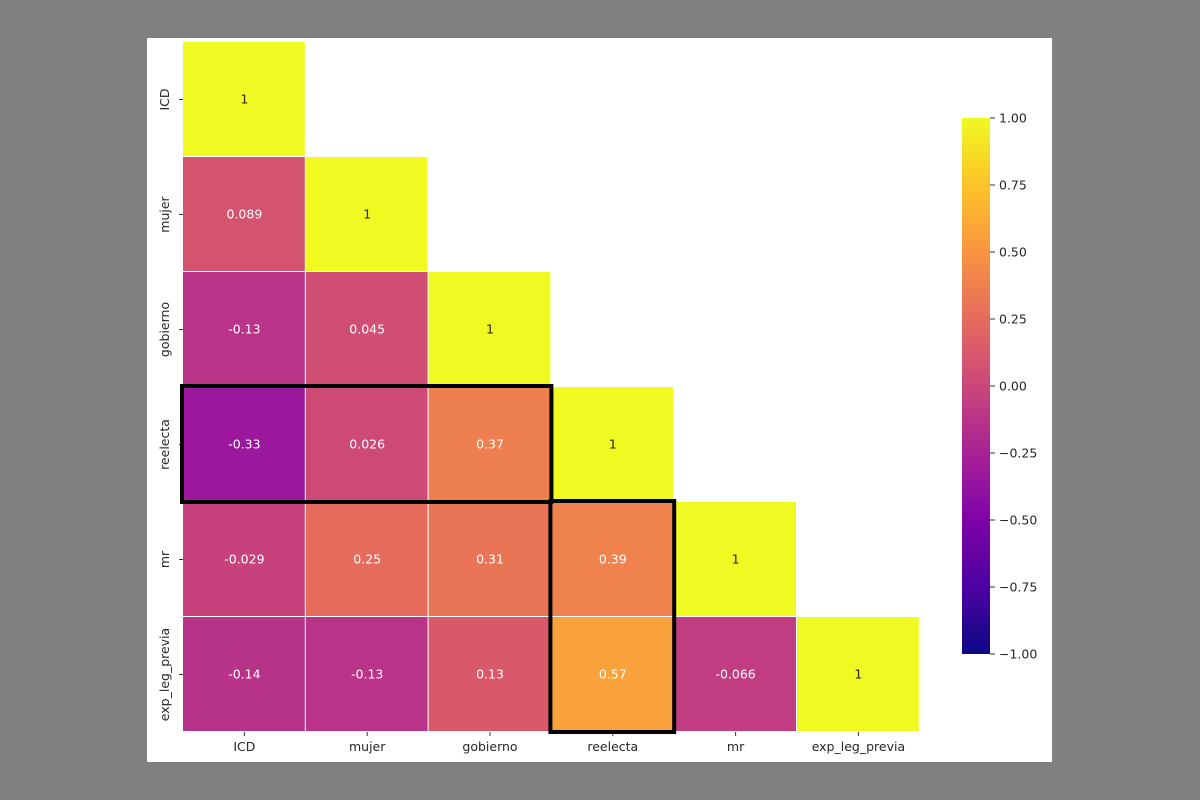  Describe the element at coordinates (1013, 185) in the screenshot. I see `colorbar-tick-label: 0.75` at that location.